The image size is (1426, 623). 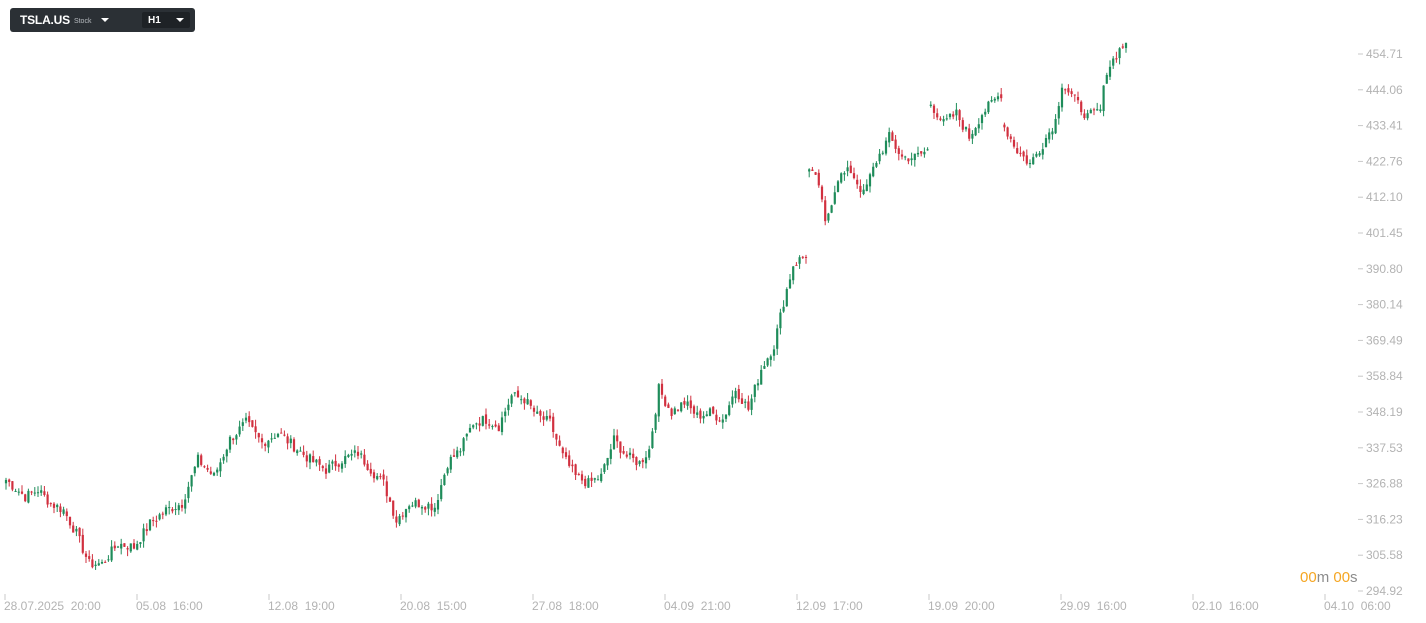 What do you see at coordinates (1329, 577) in the screenshot?
I see `candle-countdown: 00m 00s` at bounding box center [1329, 577].